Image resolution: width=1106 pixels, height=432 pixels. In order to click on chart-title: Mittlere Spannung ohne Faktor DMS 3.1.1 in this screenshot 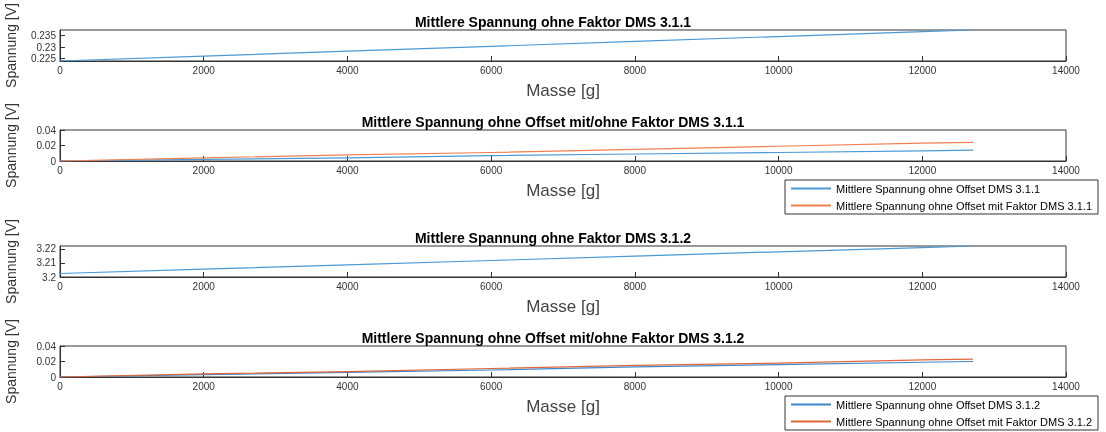, I will do `click(553, 22)`.